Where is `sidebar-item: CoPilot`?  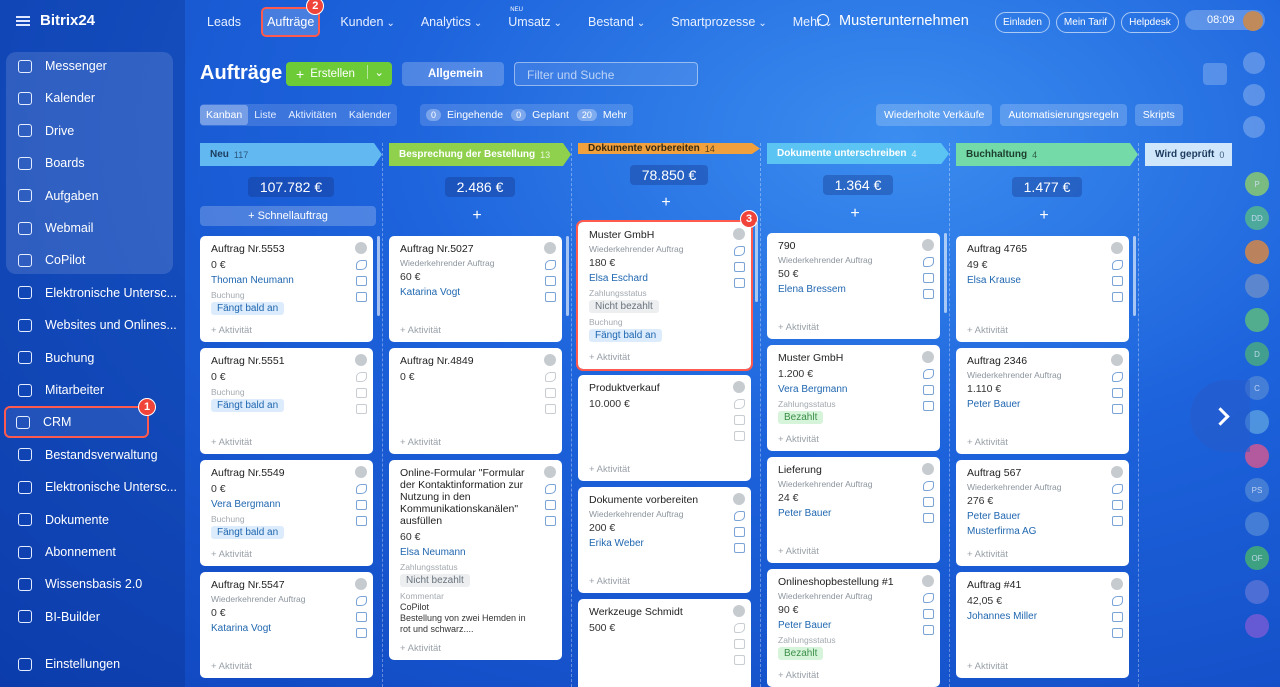 sidebar-item: CoPilot is located at coordinates (90, 260).